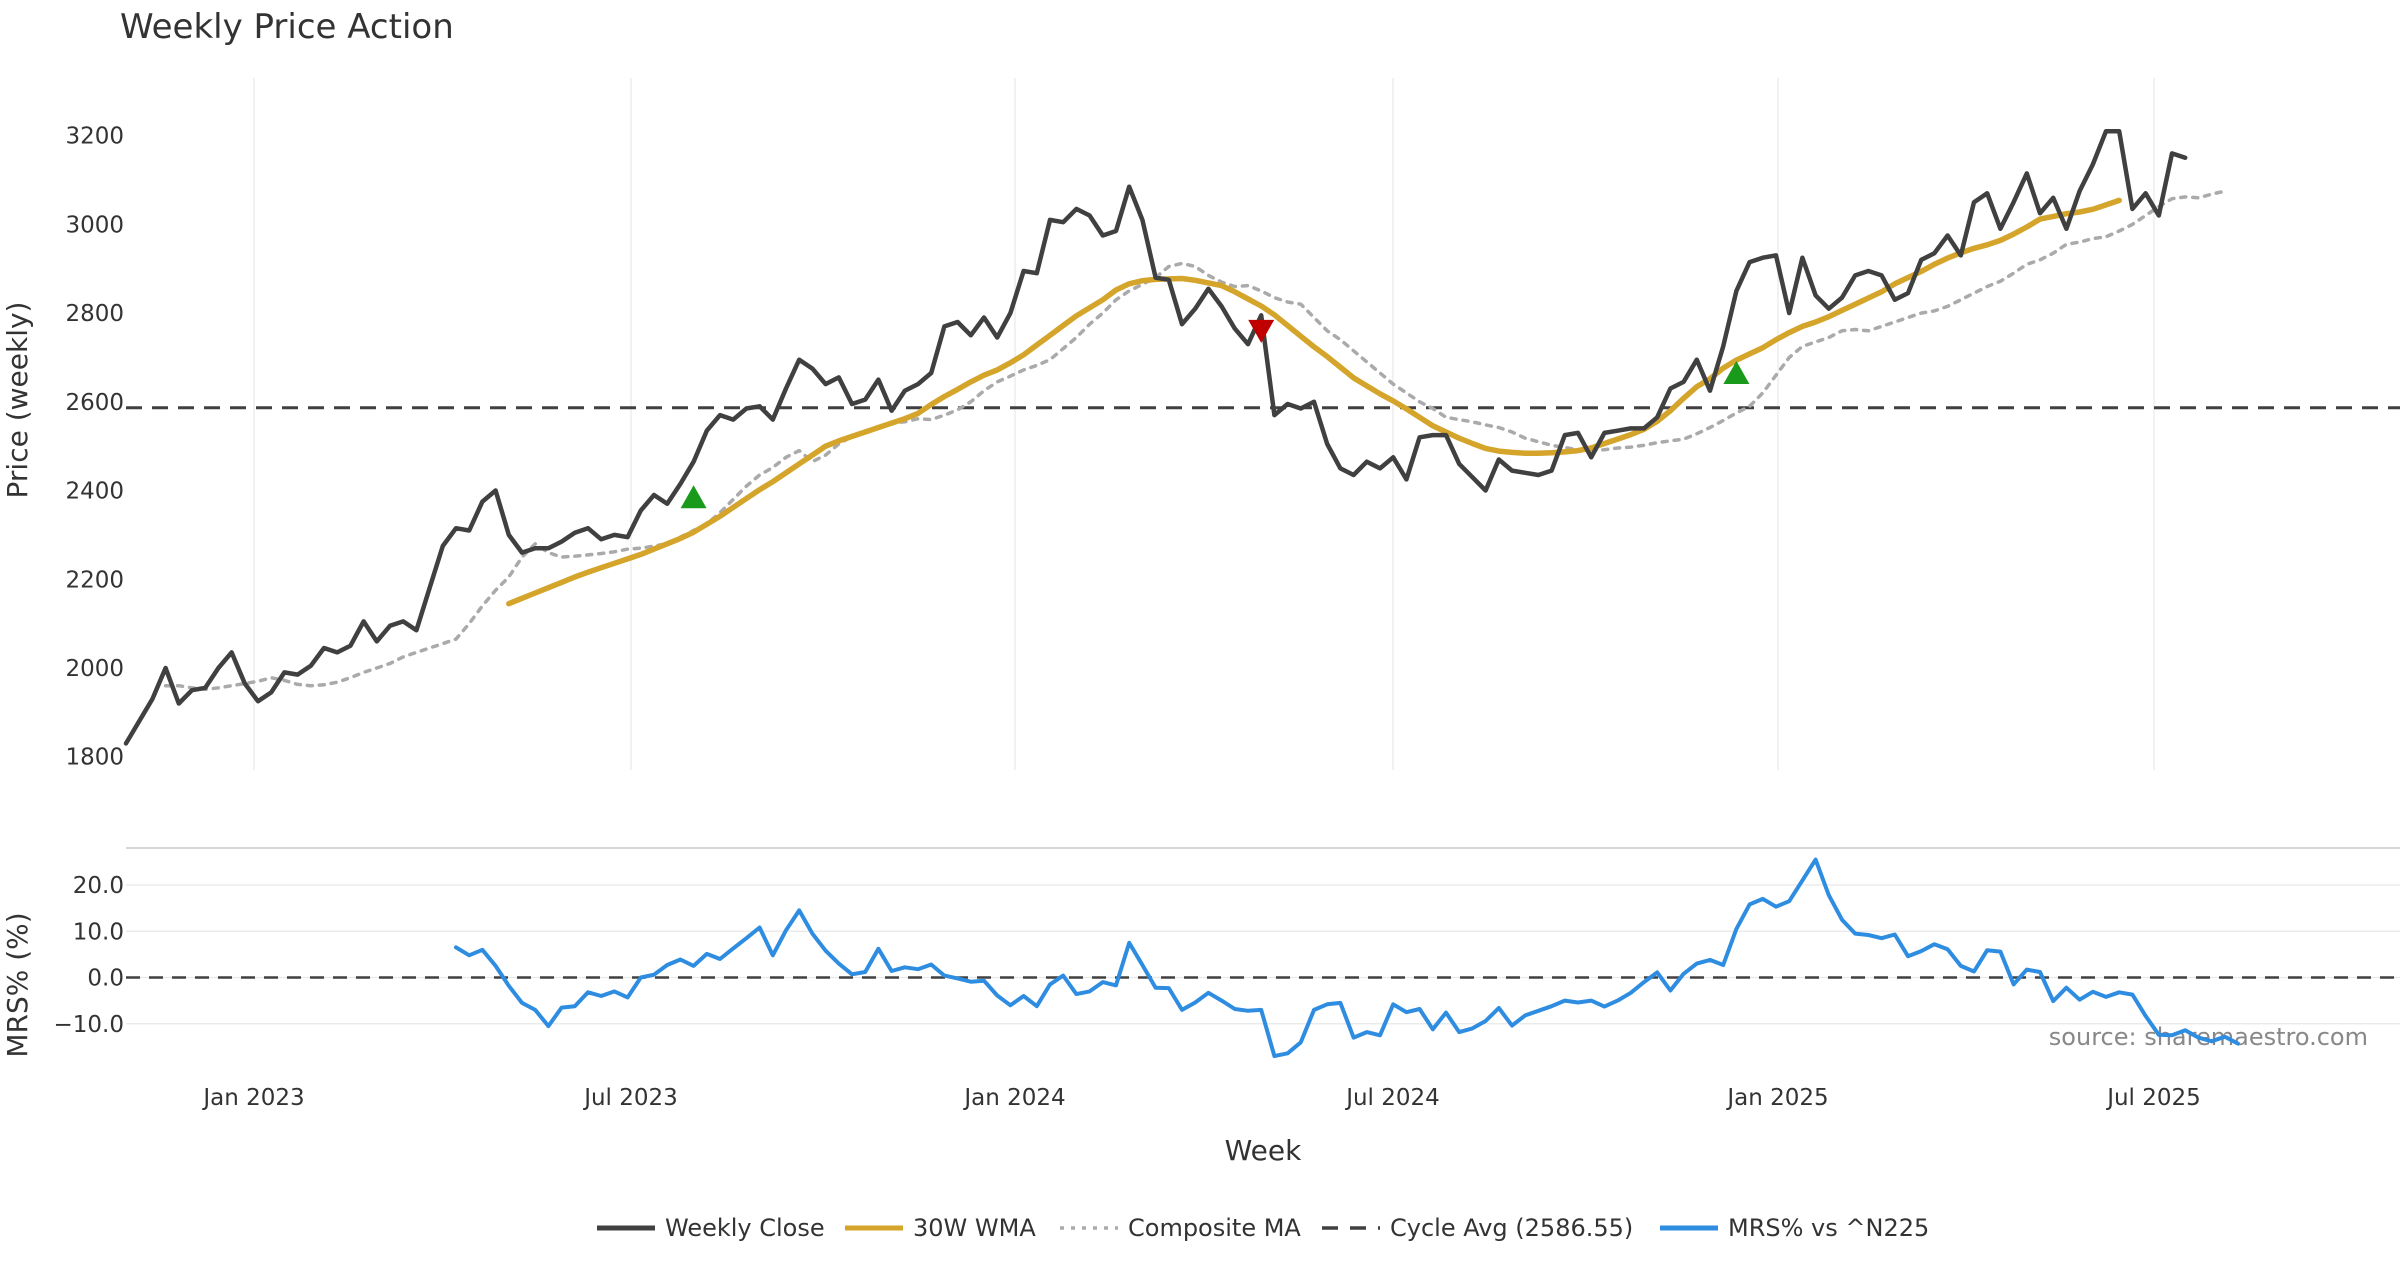 The image size is (2400, 1264). Describe the element at coordinates (1215, 414) in the screenshot. I see `signal-markers` at that location.